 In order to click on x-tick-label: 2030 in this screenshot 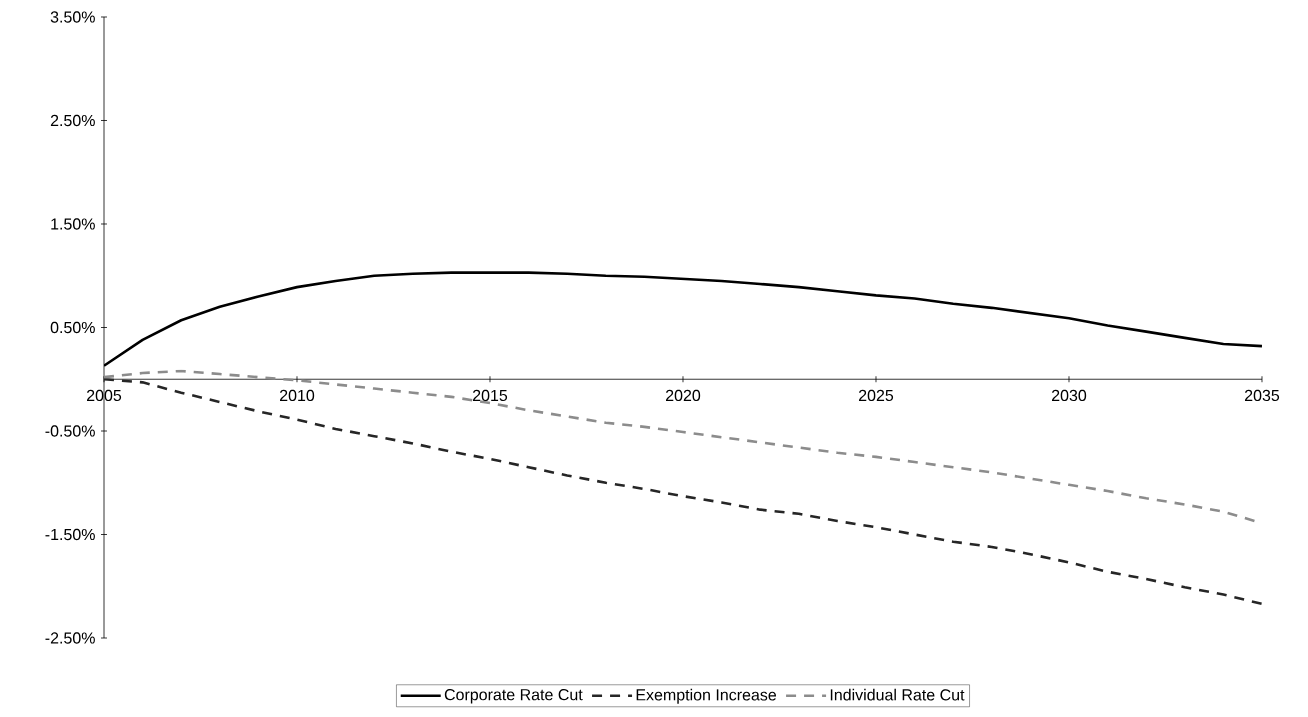, I will do `click(1069, 395)`.